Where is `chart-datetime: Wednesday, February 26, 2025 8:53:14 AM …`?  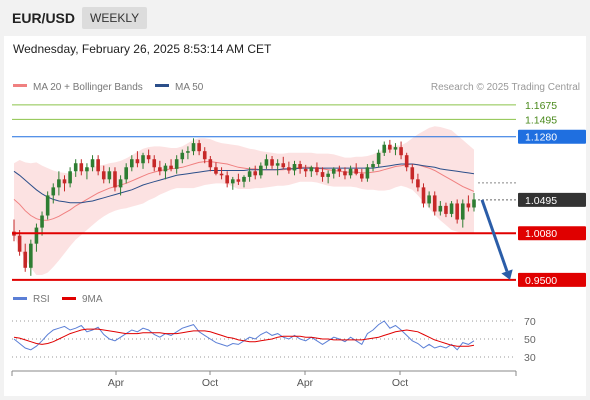
chart-datetime: Wednesday, February 26, 2025 8:53:14 AM … is located at coordinates (142, 49).